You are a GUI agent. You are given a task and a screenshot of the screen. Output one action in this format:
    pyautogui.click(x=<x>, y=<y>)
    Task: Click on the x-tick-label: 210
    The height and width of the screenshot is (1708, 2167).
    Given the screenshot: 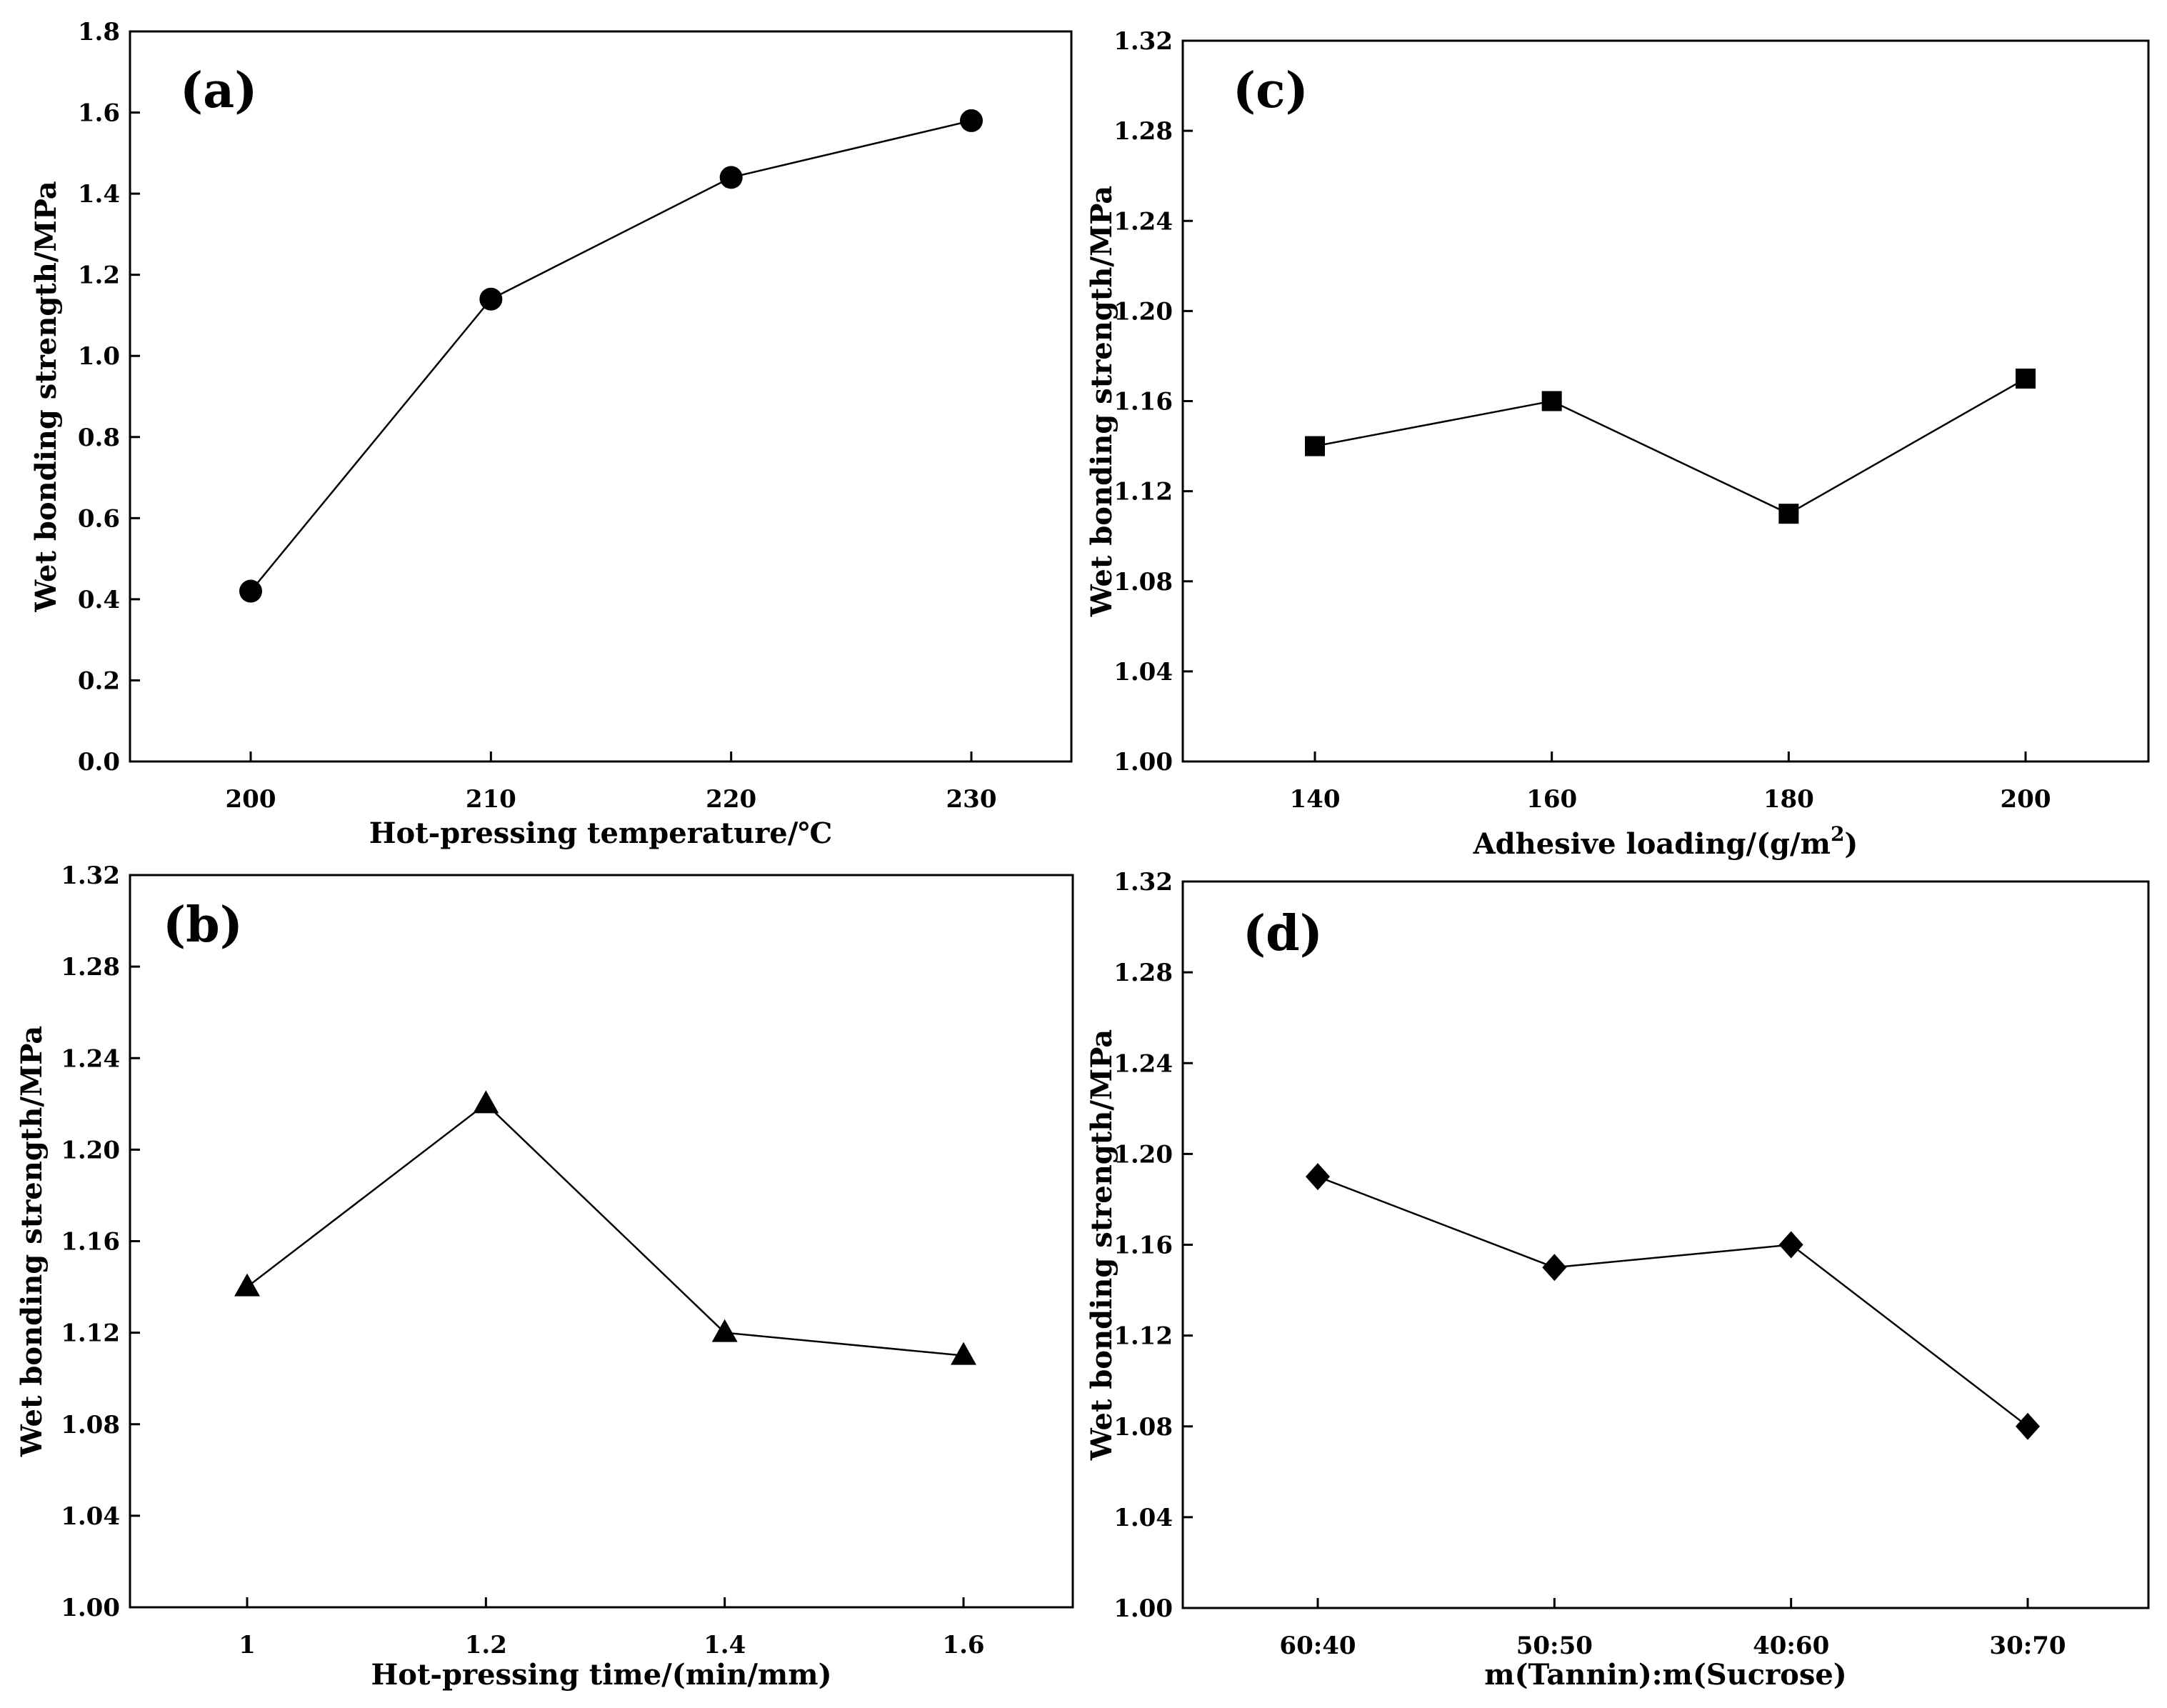 What is the action you would take?
    pyautogui.click(x=491, y=799)
    